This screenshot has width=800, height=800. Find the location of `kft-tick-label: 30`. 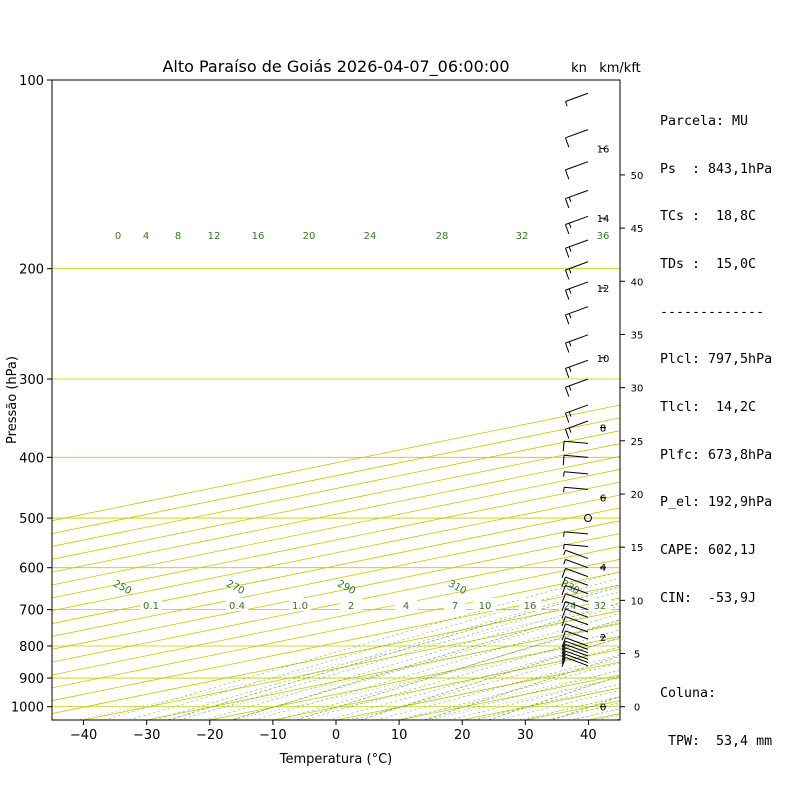

kft-tick-label: 30 is located at coordinates (637, 389).